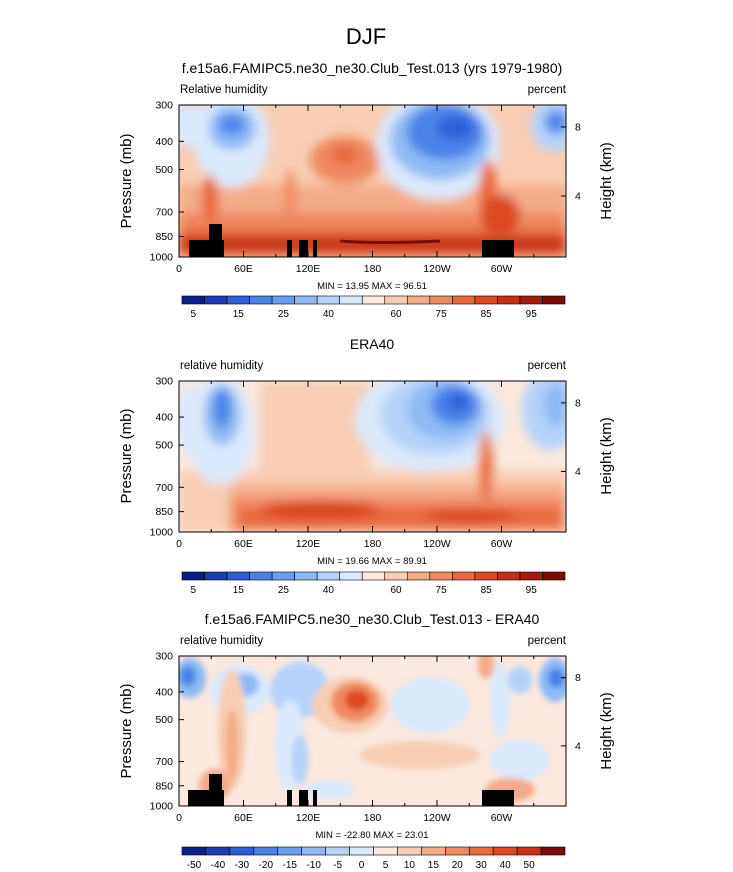 Image resolution: width=733 pixels, height=872 pixels. Describe the element at coordinates (487, 590) in the screenshot. I see `colorbar-label: 85` at that location.